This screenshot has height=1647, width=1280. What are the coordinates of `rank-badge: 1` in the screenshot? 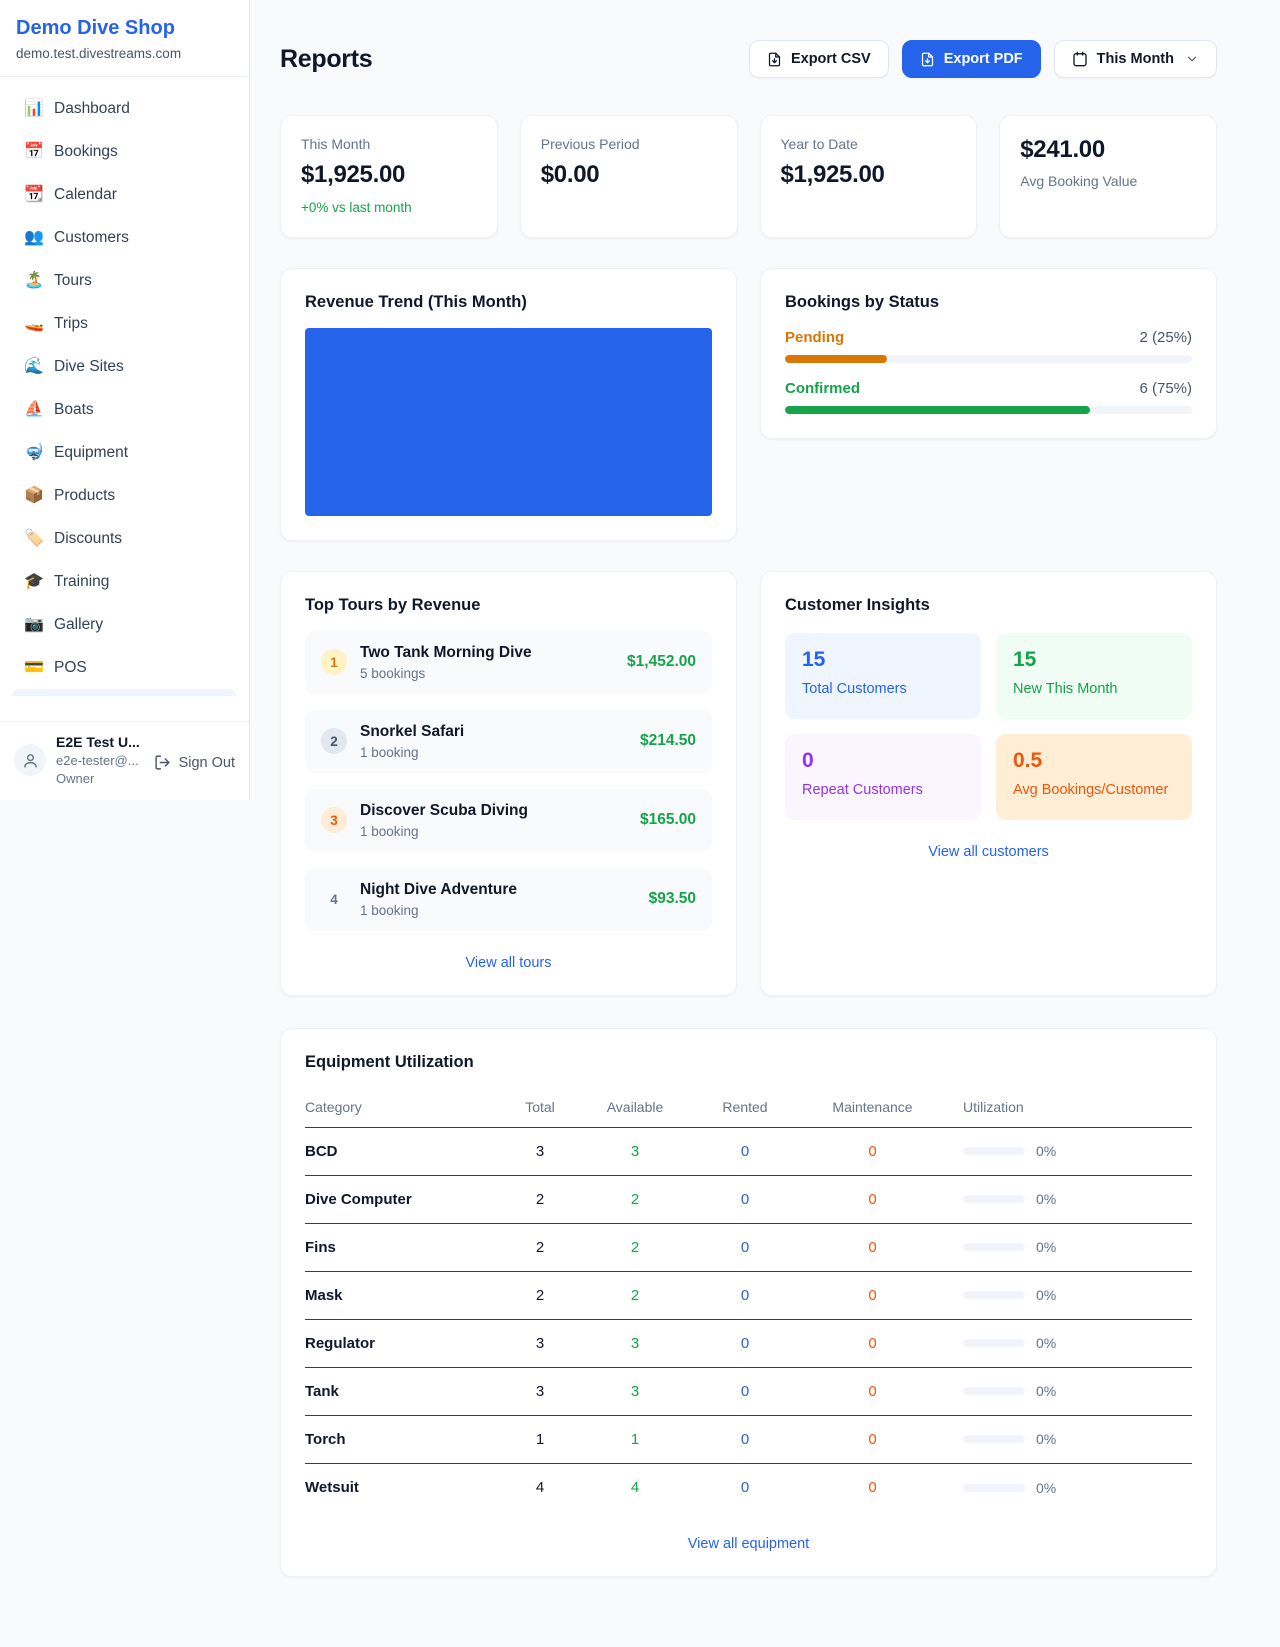 It's located at (334, 662).